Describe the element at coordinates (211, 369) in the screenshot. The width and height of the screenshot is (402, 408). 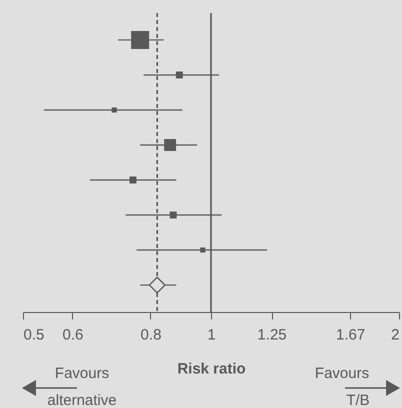
I see `x-axis-title: Risk ratio` at that location.